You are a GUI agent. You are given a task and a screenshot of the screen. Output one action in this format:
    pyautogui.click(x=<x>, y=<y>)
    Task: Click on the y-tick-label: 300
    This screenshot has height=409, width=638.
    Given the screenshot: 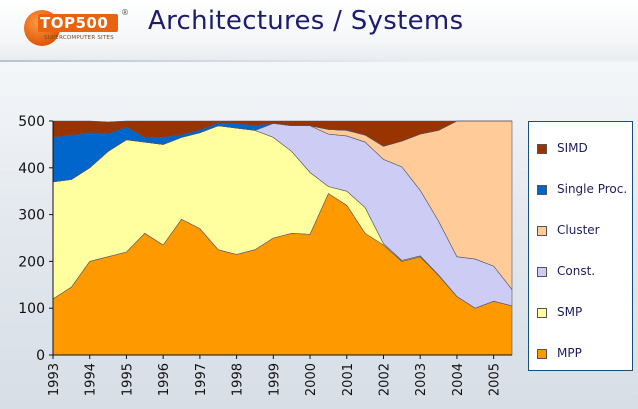 What is the action you would take?
    pyautogui.click(x=31, y=216)
    